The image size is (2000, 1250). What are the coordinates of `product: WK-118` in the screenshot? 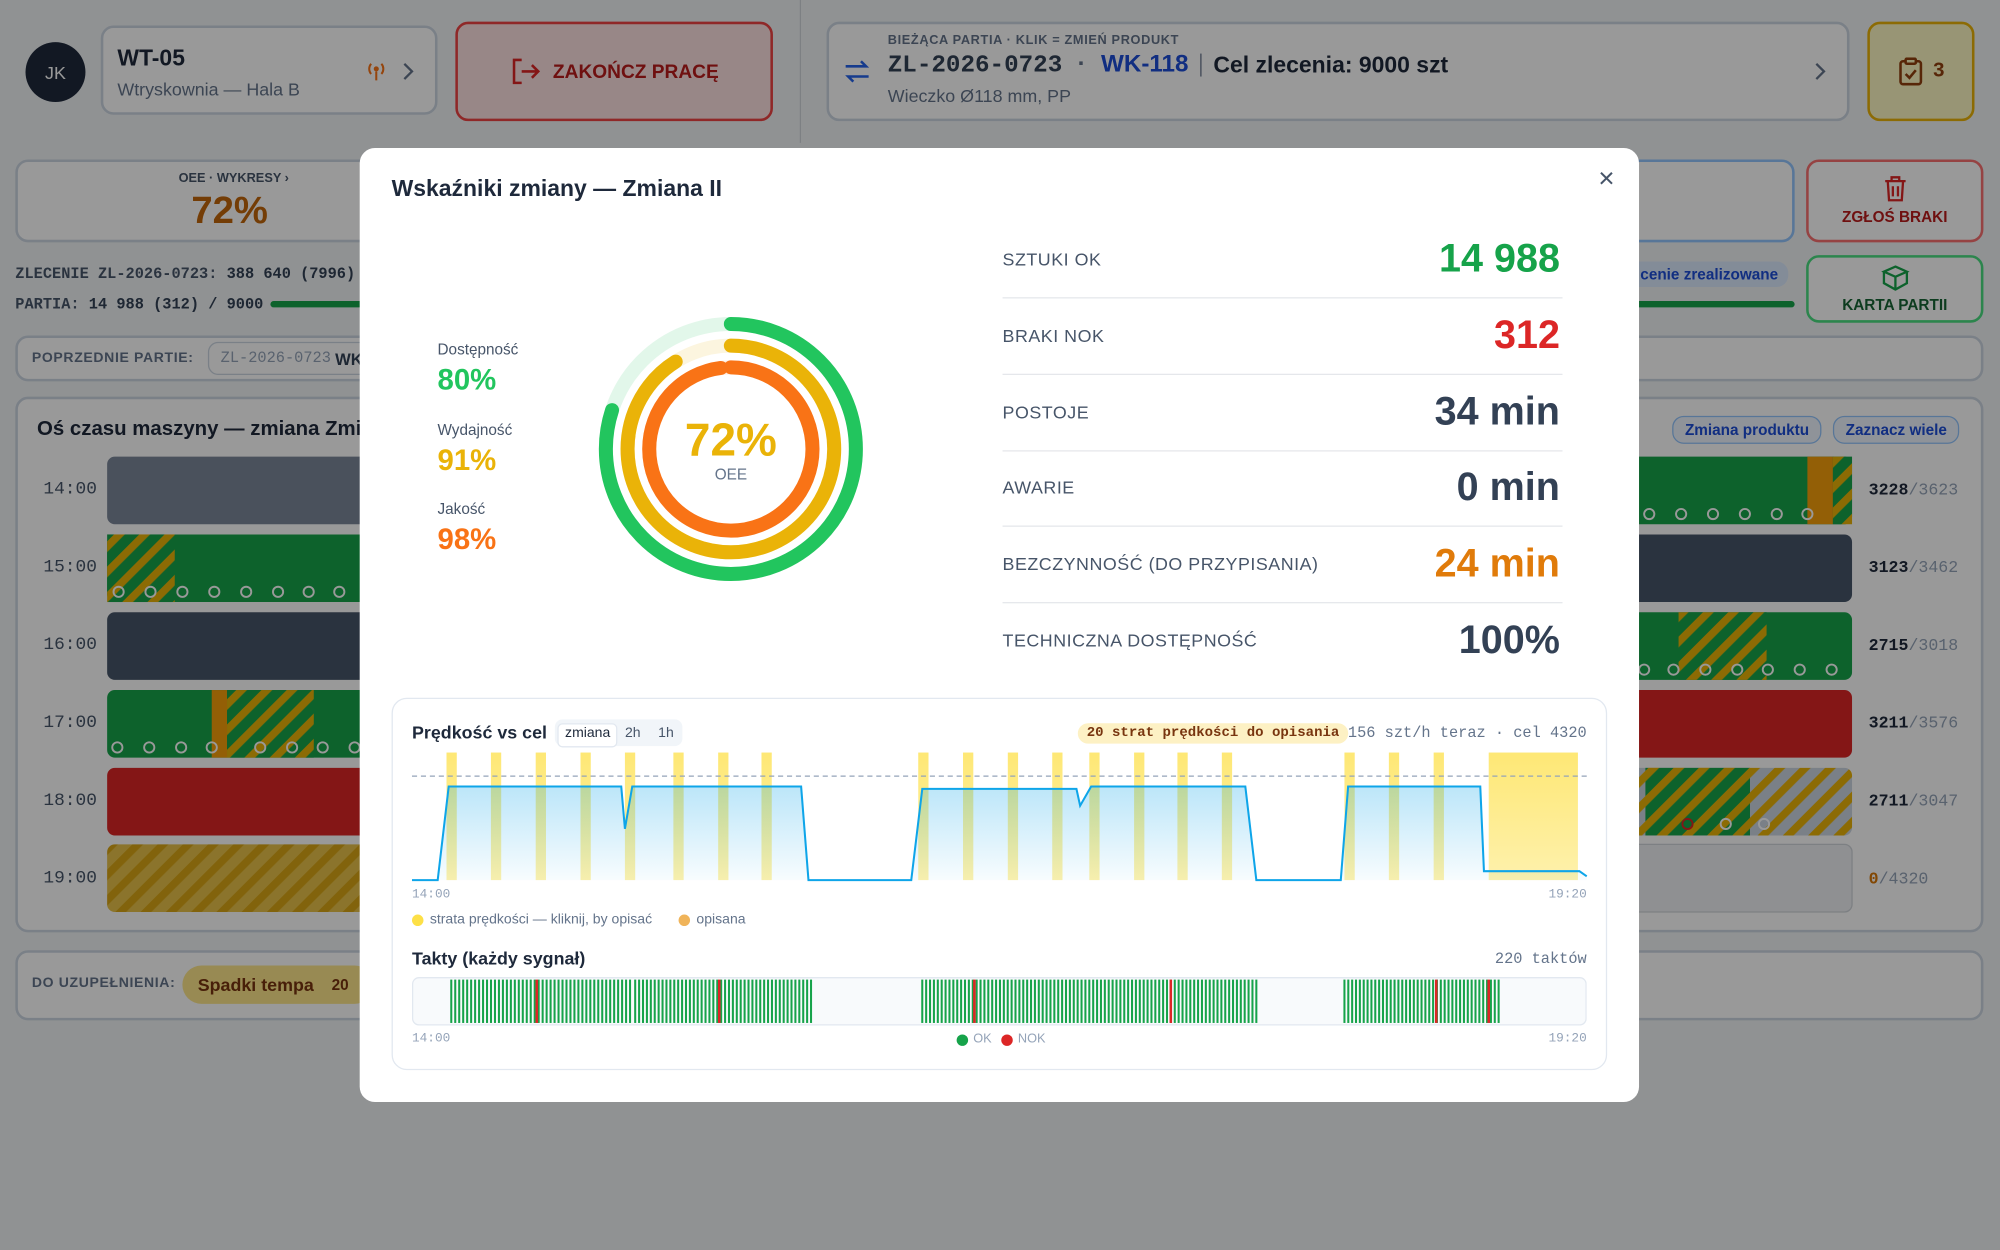 It's located at (1144, 64).